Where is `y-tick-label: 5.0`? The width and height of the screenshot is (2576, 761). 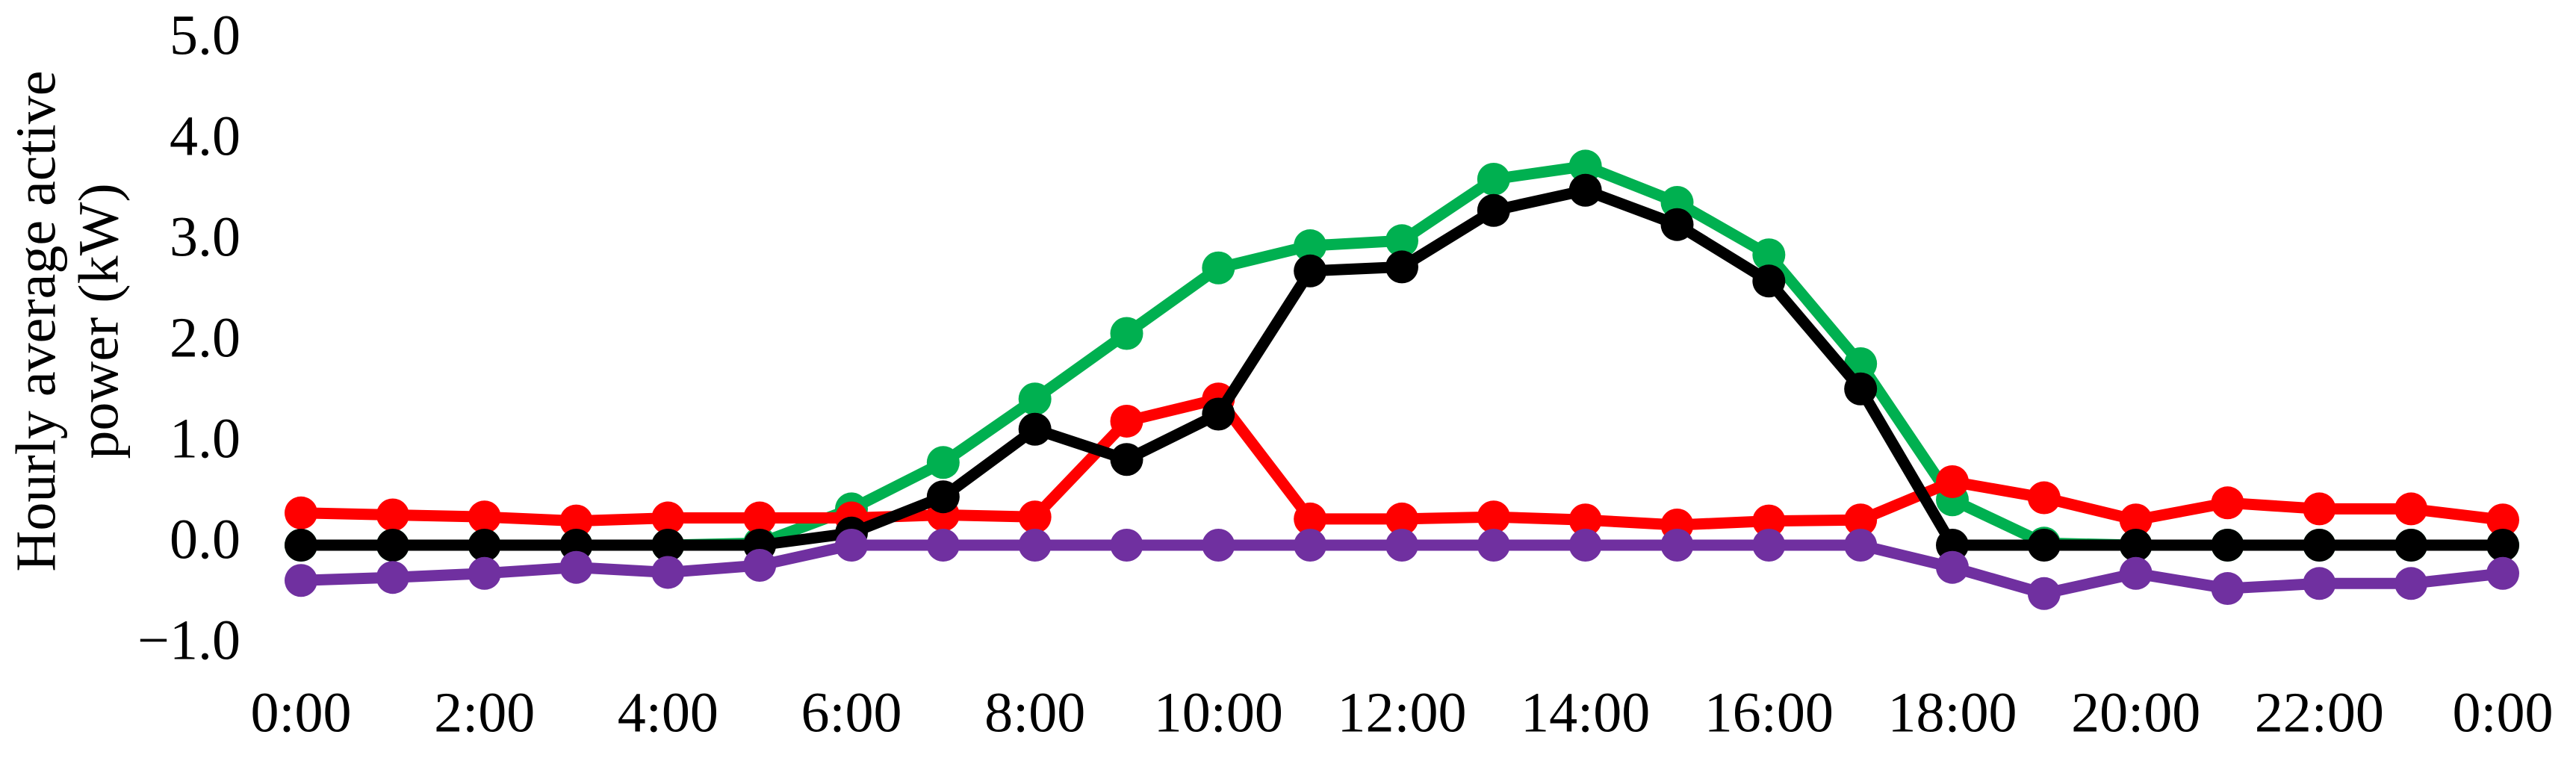
y-tick-label: 5.0 is located at coordinates (205, 35).